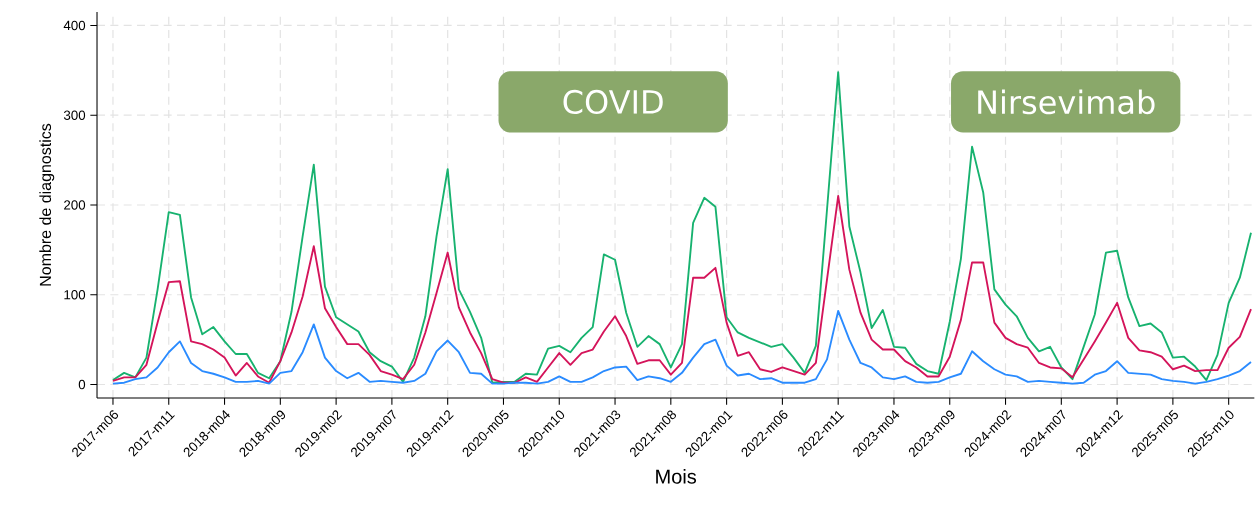 The height and width of the screenshot is (517, 1260). Describe the element at coordinates (74, 115) in the screenshot. I see `y-tick-label: 300` at that location.